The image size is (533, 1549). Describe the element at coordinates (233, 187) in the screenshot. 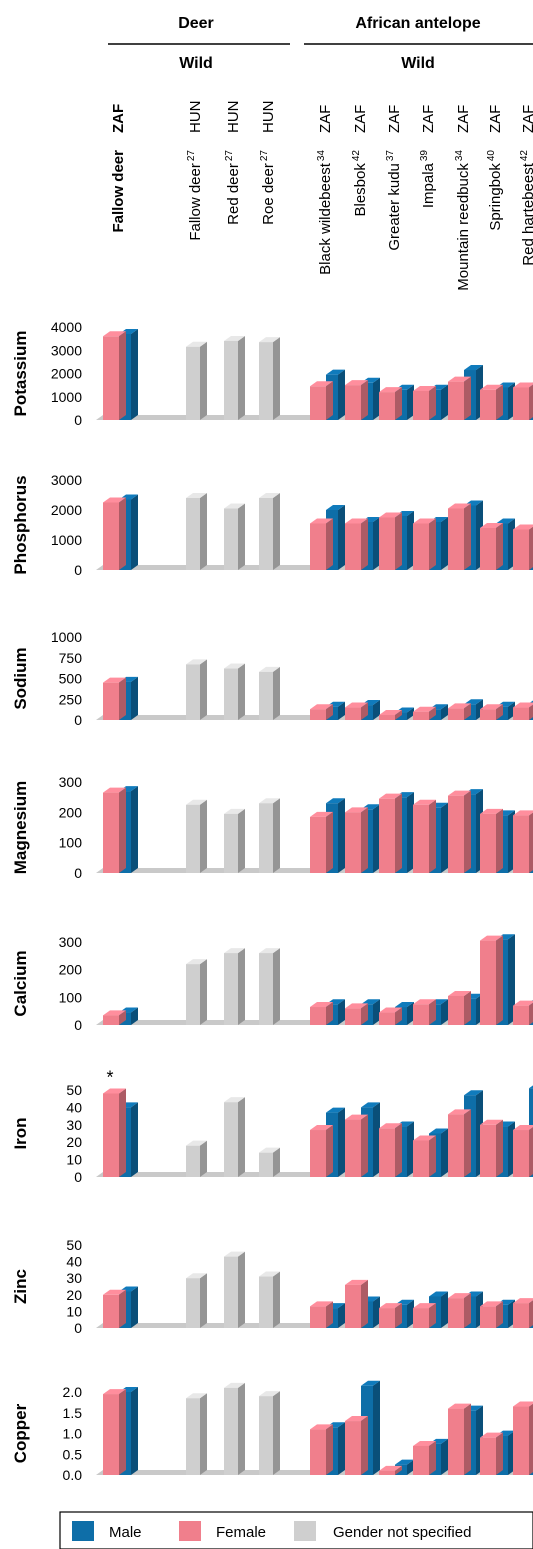

I see `category-label-red-deer-2: Red deer27` at that location.